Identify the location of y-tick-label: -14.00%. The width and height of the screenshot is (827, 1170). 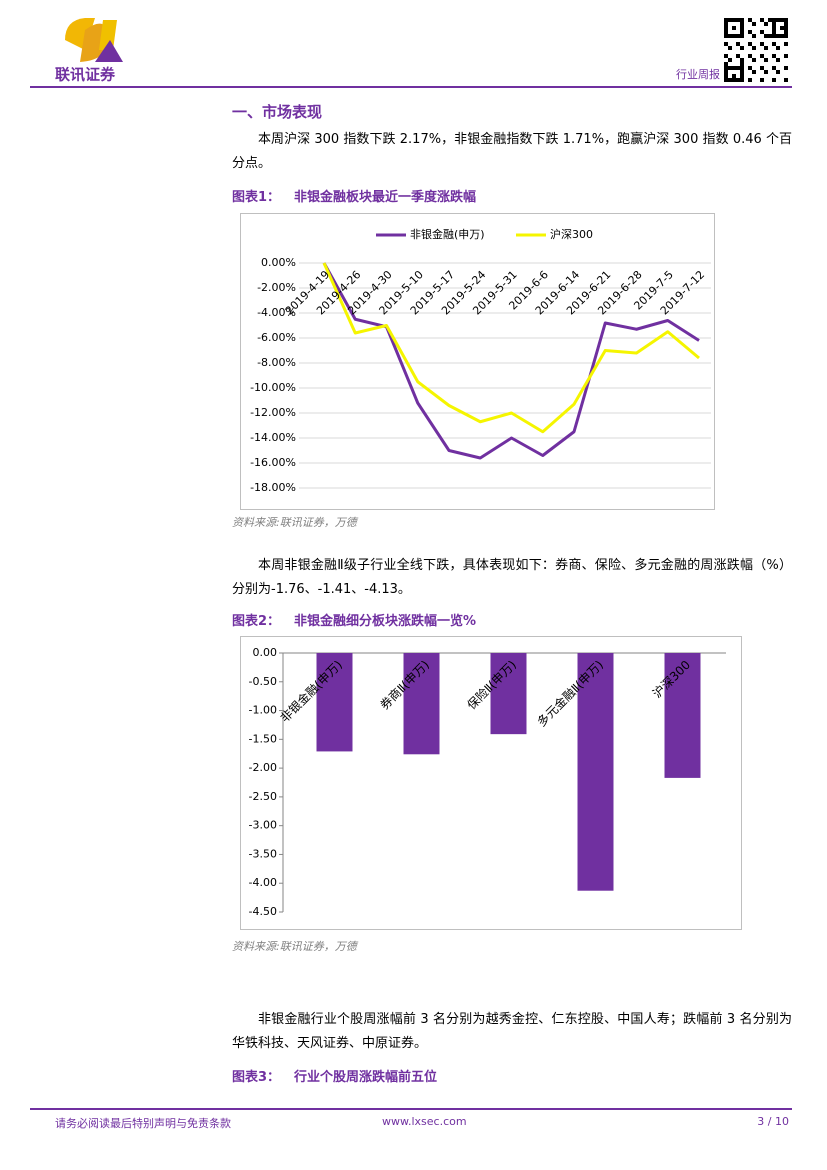
(273, 437).